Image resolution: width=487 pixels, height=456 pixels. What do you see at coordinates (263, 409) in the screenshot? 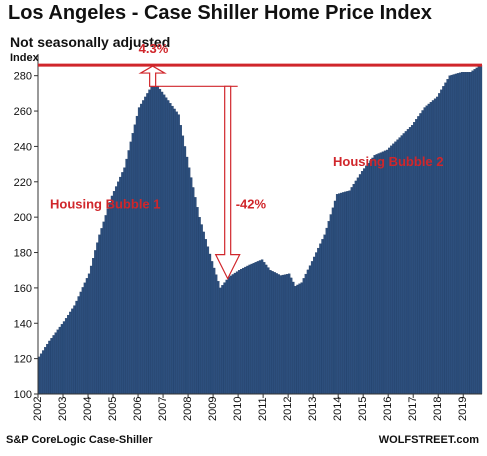
I see `x-tick-label: 2011` at bounding box center [263, 409].